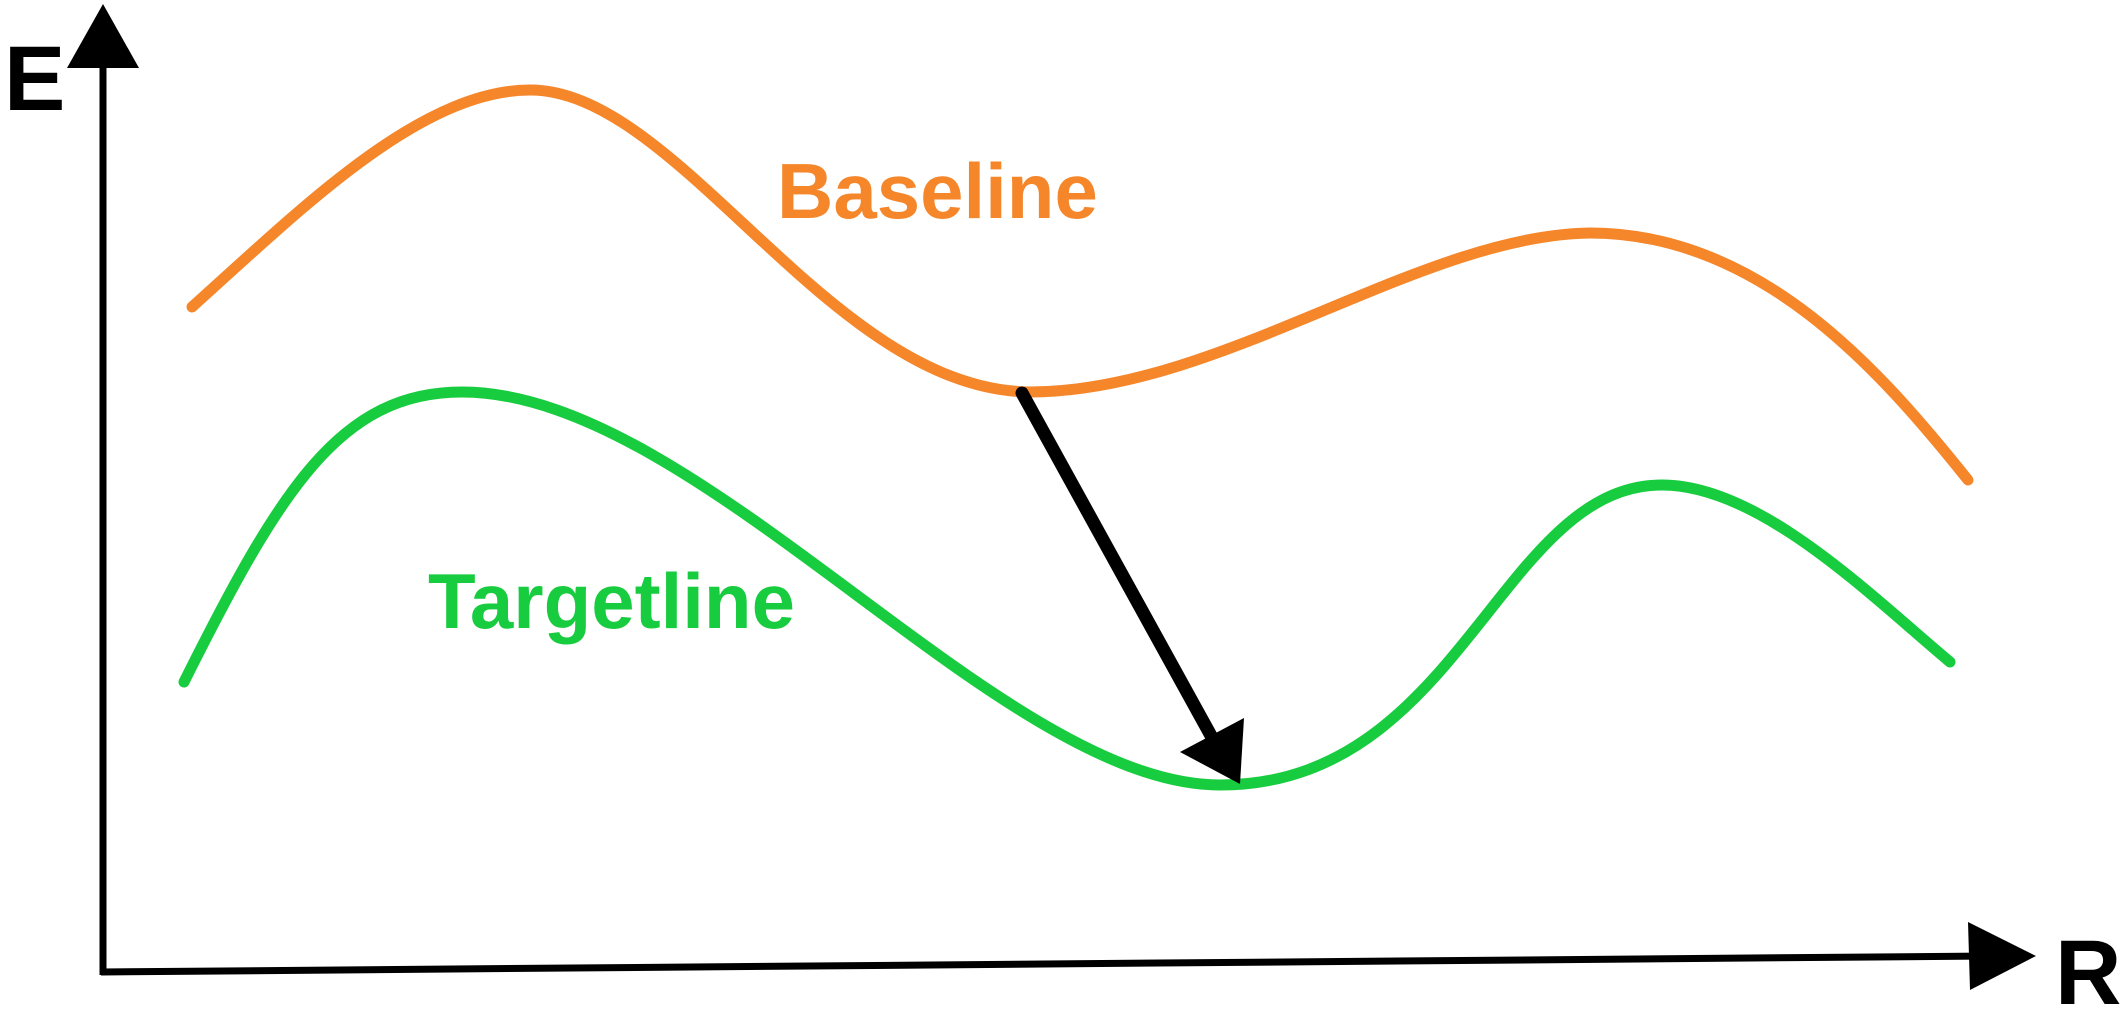  Describe the element at coordinates (34, 79) in the screenshot. I see `y-axis-label: E` at that location.